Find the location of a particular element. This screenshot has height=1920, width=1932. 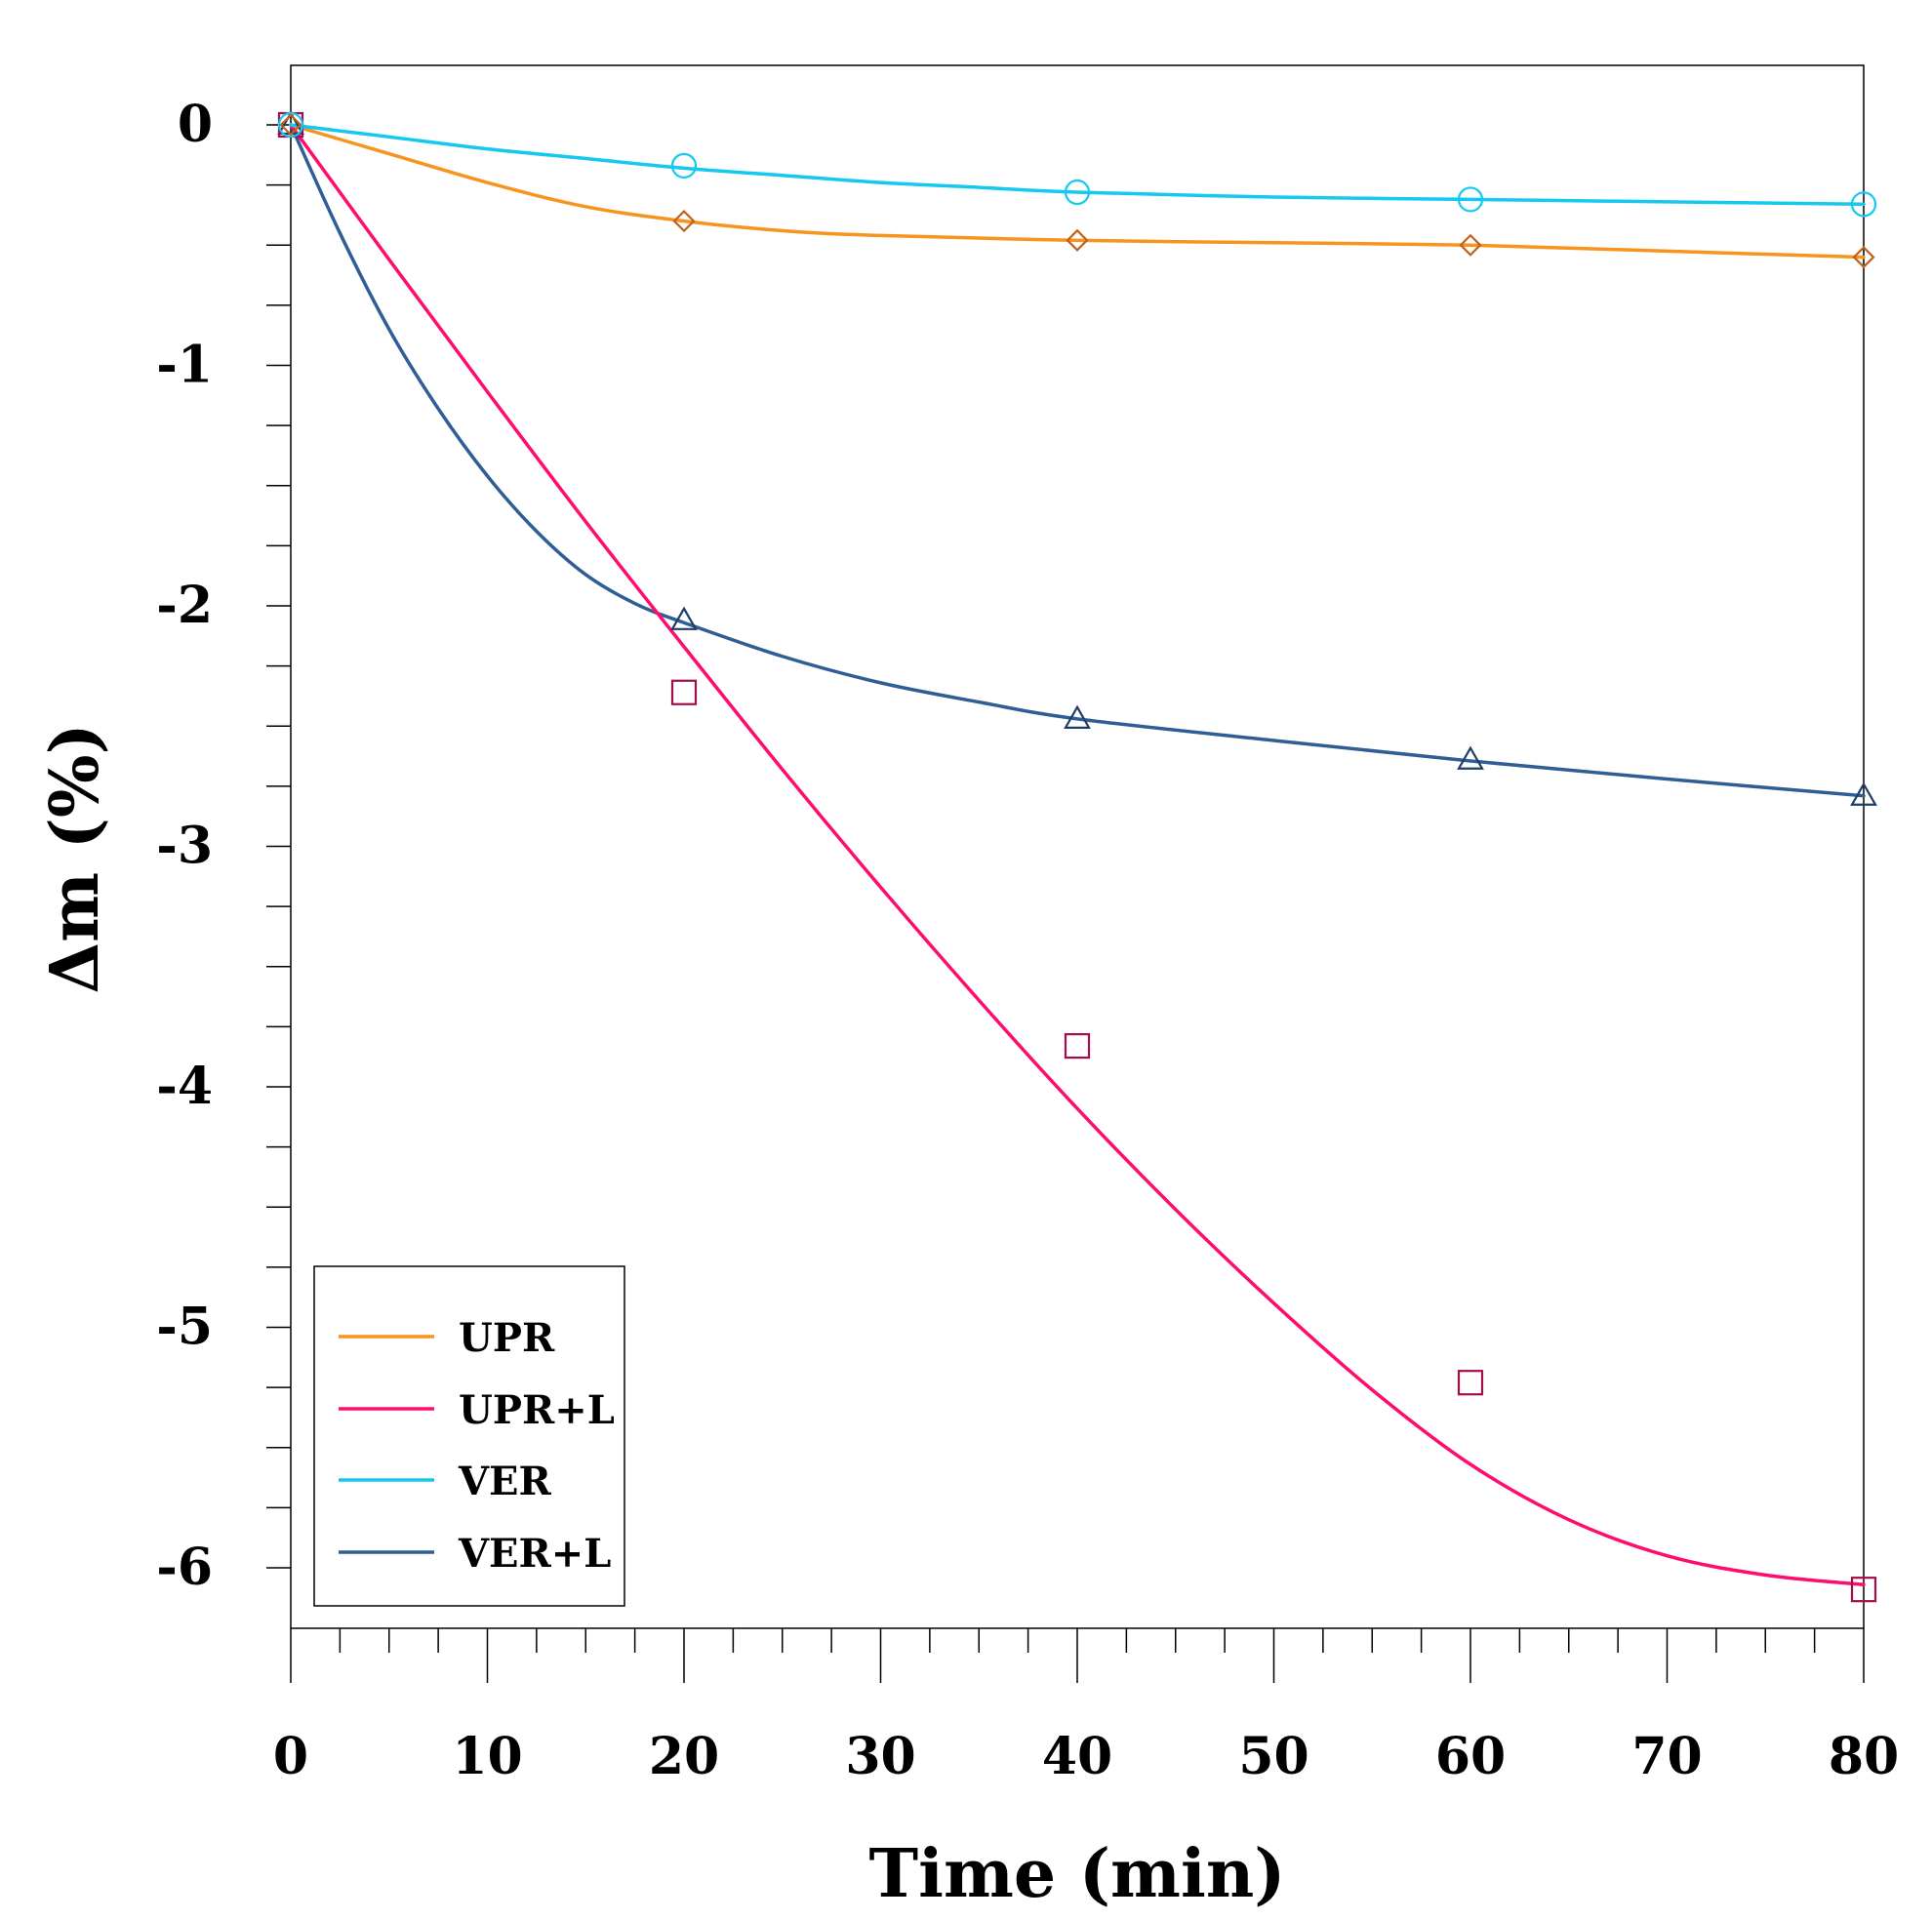

x-tick-label: 60 is located at coordinates (1470, 1756).